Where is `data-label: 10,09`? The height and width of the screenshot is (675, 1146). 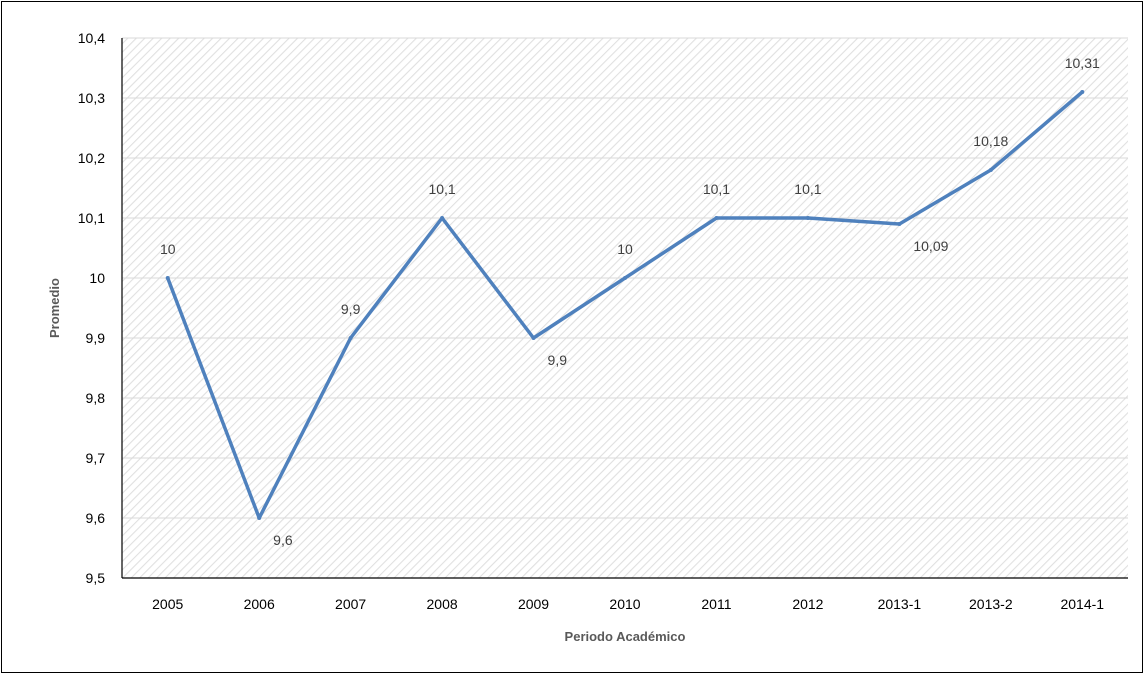 data-label: 10,09 is located at coordinates (930, 246).